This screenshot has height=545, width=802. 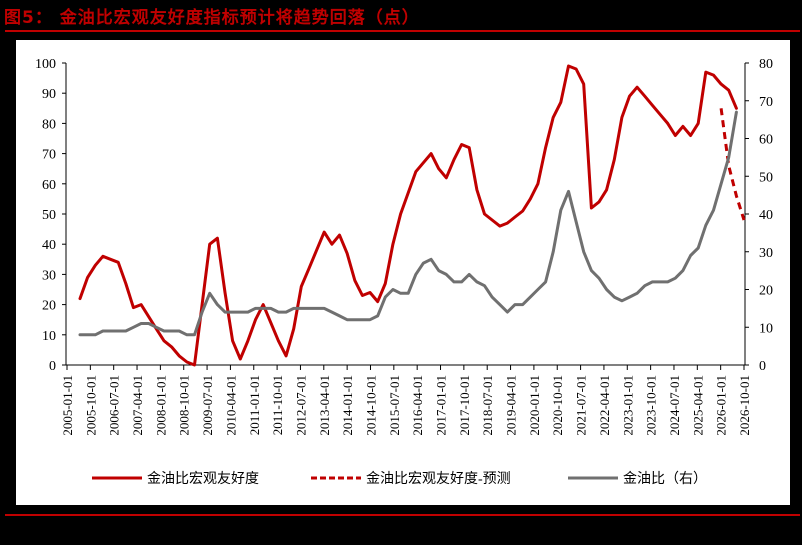 I want to click on left-tick-label: 60, so click(x=49, y=185).